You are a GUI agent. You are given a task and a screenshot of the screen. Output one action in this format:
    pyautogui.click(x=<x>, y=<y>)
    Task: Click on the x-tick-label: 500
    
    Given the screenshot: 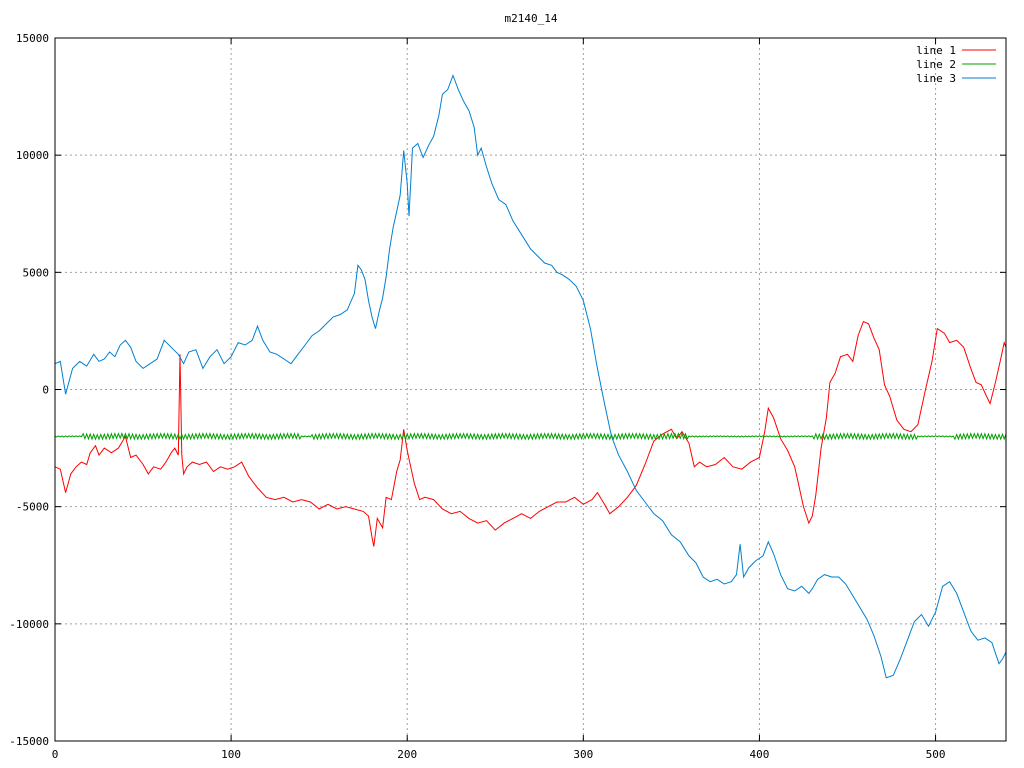 What is the action you would take?
    pyautogui.click(x=936, y=754)
    